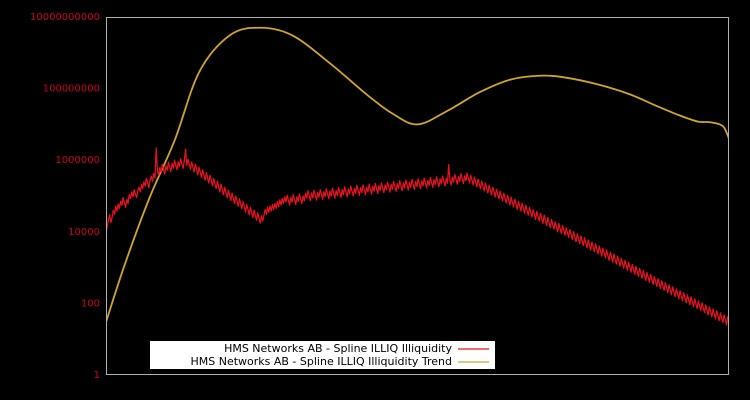 The image size is (750, 400). What do you see at coordinates (97, 375) in the screenshot?
I see `y-axis-tick-label: 1` at bounding box center [97, 375].